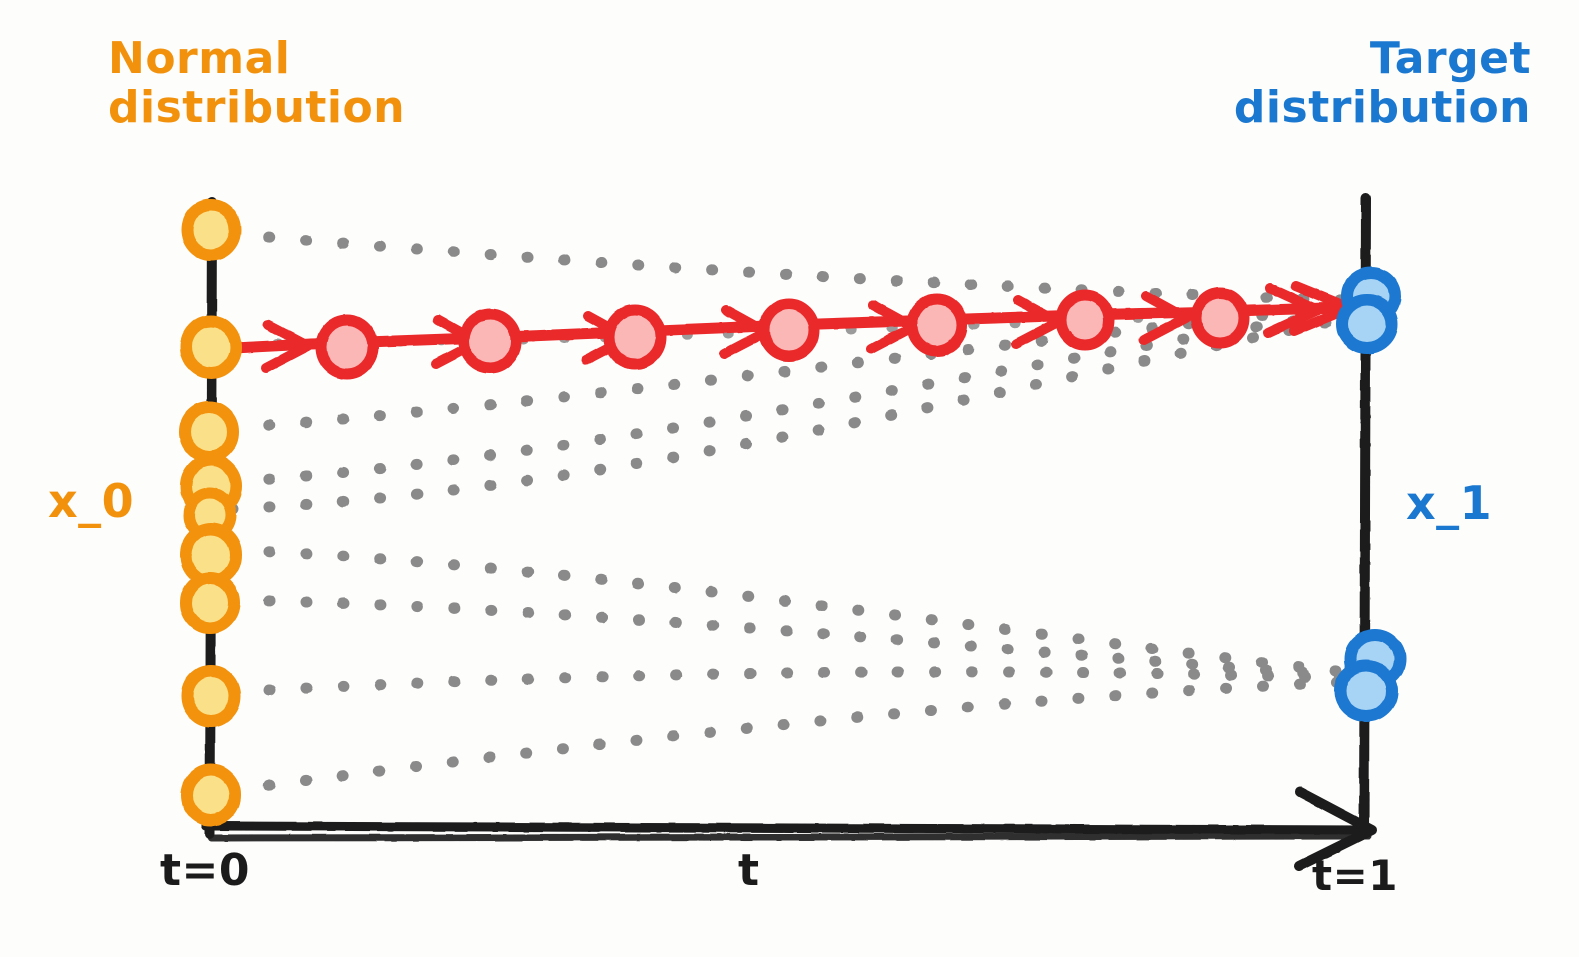  I want to click on x0-label: x_0, so click(91, 501).